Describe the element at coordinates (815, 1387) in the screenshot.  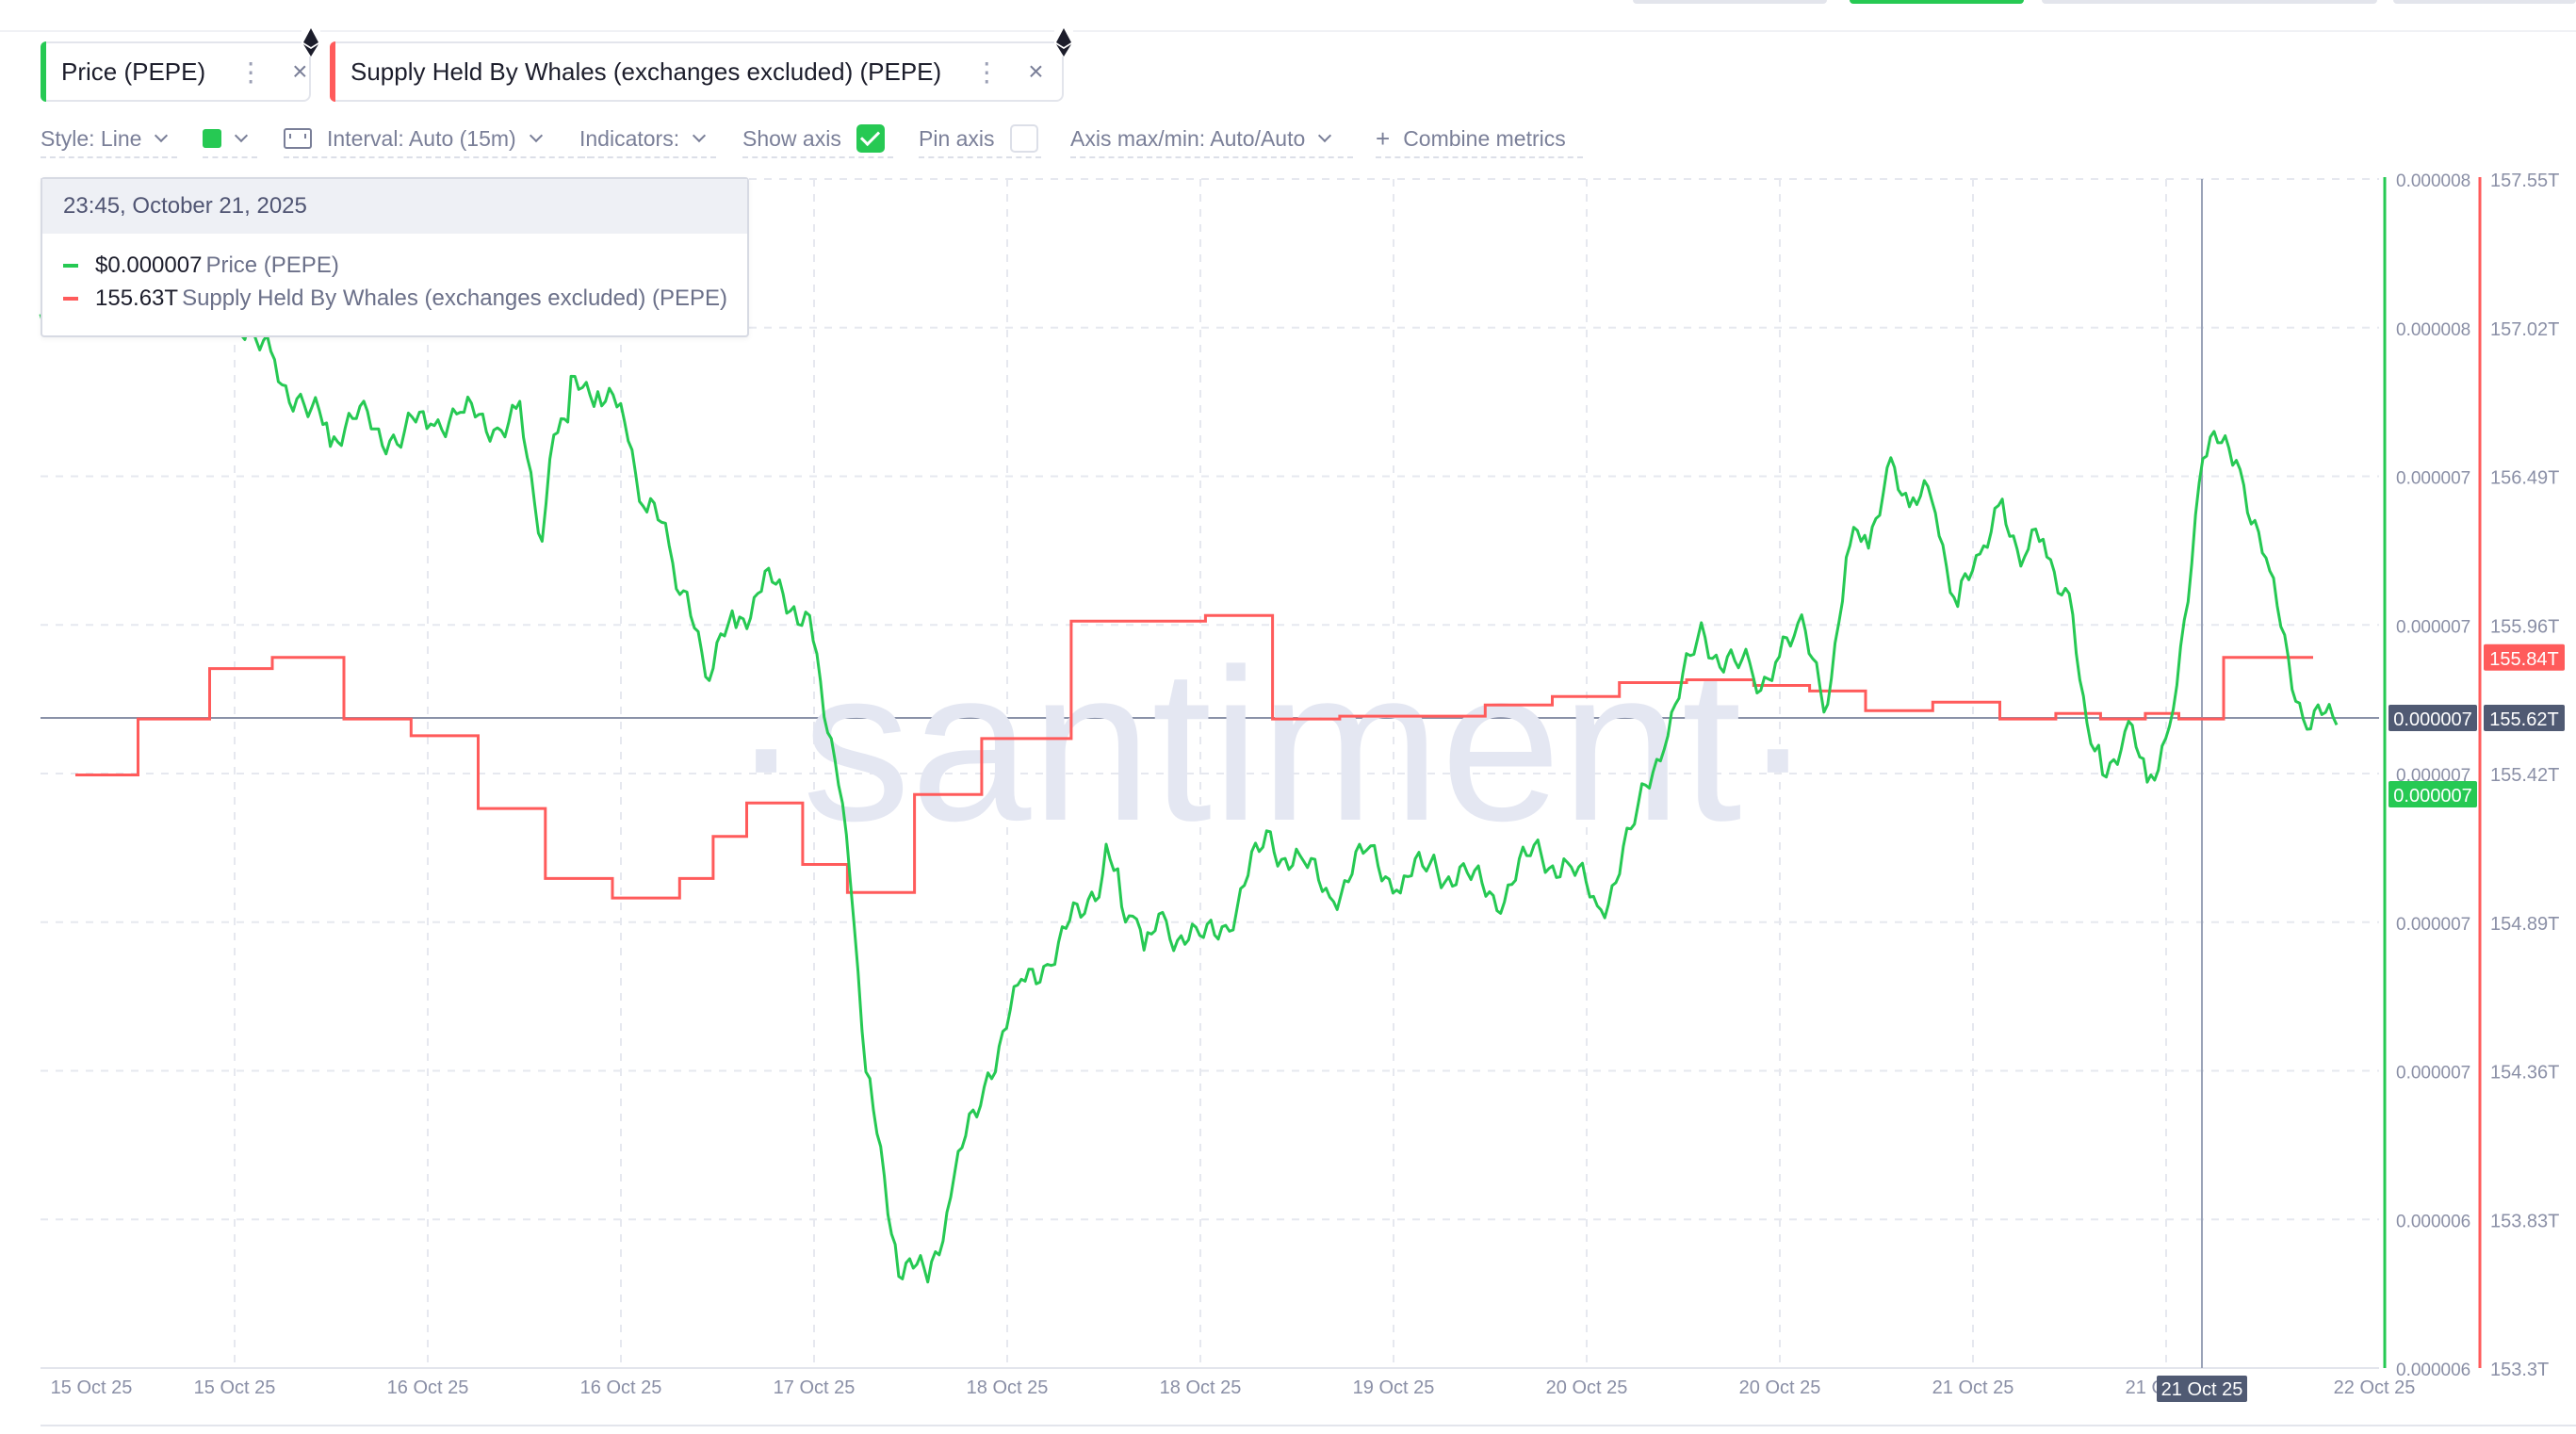
I see `x-axis-tick-label: 17 Oct 25` at that location.